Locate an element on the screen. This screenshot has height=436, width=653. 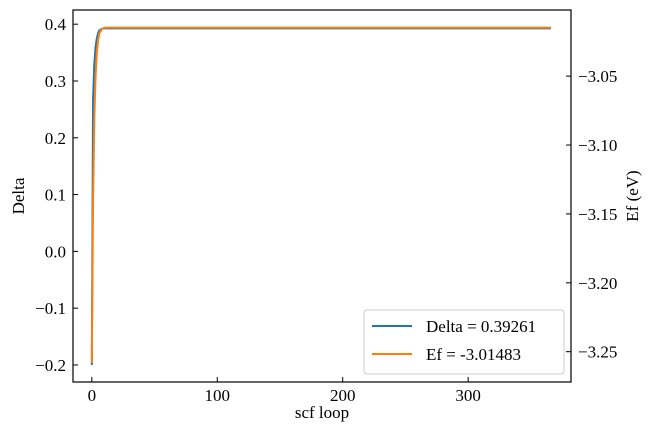
x-tick-label: 0 is located at coordinates (92, 395).